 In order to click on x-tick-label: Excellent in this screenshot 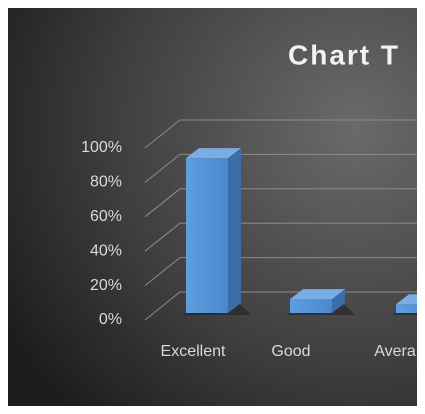, I will do `click(193, 351)`.